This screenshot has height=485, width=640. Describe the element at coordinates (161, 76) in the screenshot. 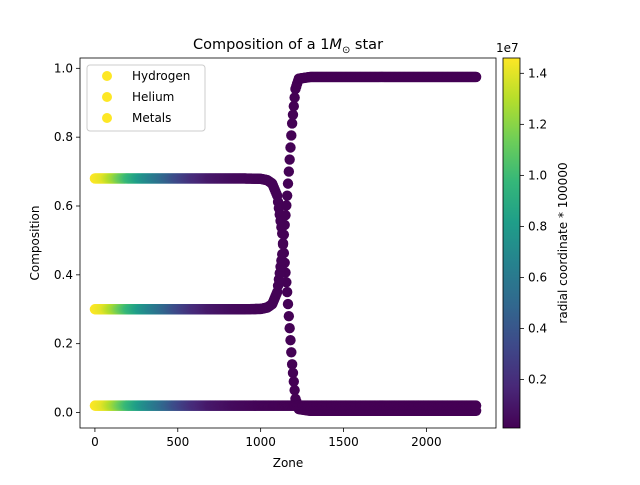

I see `legend-label: Hydrogen` at that location.